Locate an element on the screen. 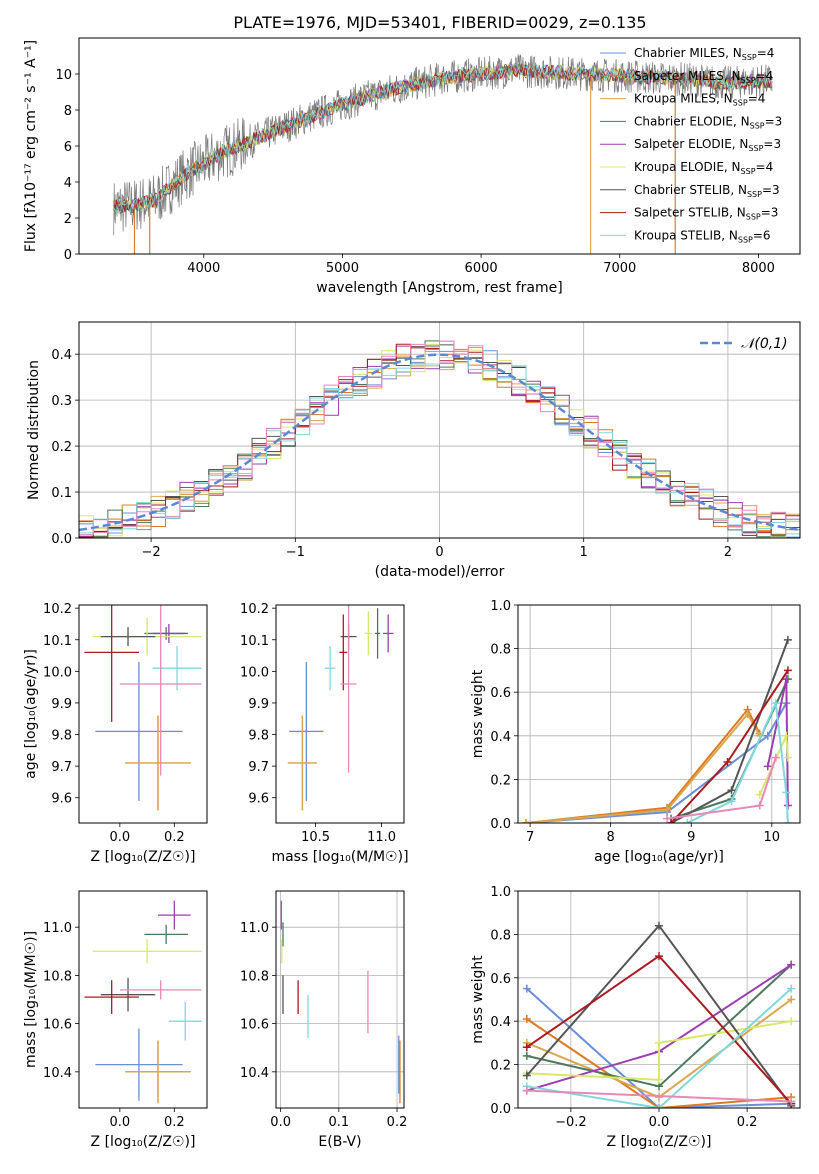  y-tick-label: 0.3 is located at coordinates (61, 401).